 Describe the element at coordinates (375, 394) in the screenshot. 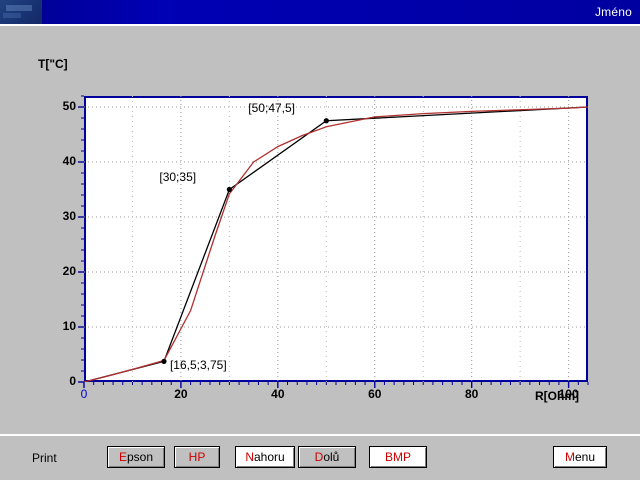

I see `x-axis-tick-label: 60` at that location.